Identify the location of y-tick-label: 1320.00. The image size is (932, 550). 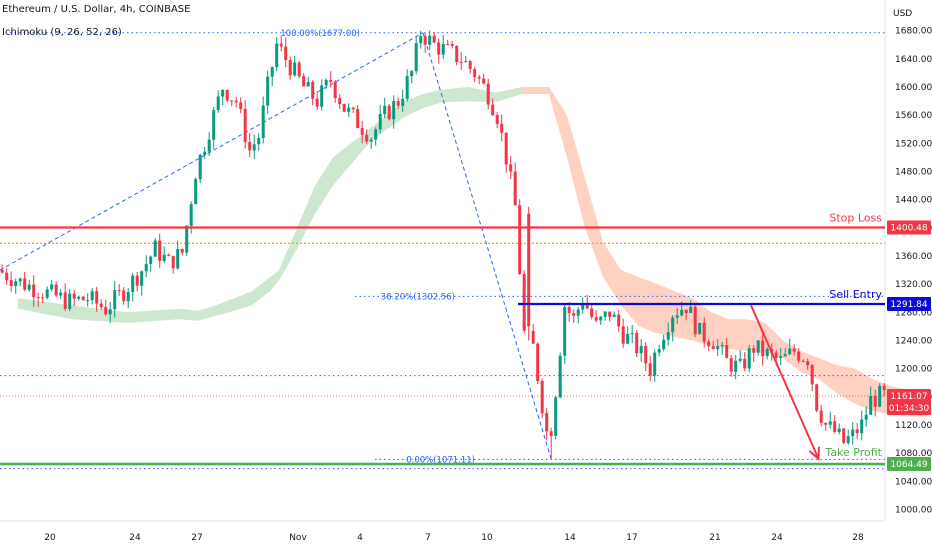
(913, 285).